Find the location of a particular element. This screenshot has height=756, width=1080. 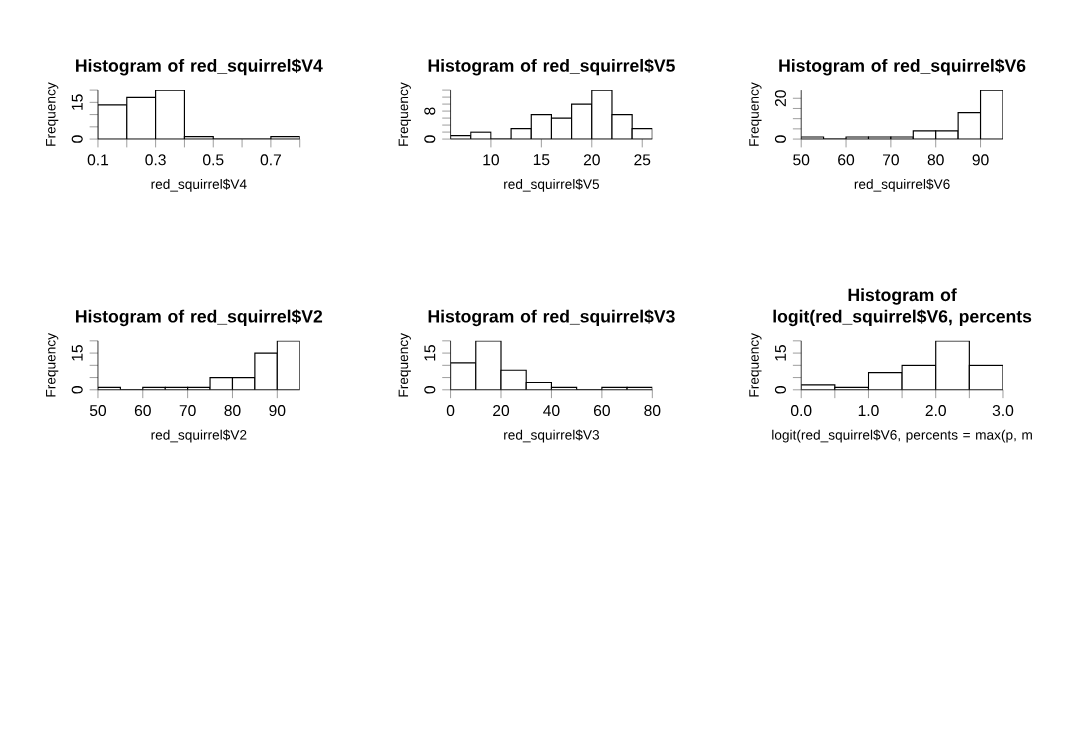

chart-title: Histogram of red_squirrel$V5 is located at coordinates (551, 67).